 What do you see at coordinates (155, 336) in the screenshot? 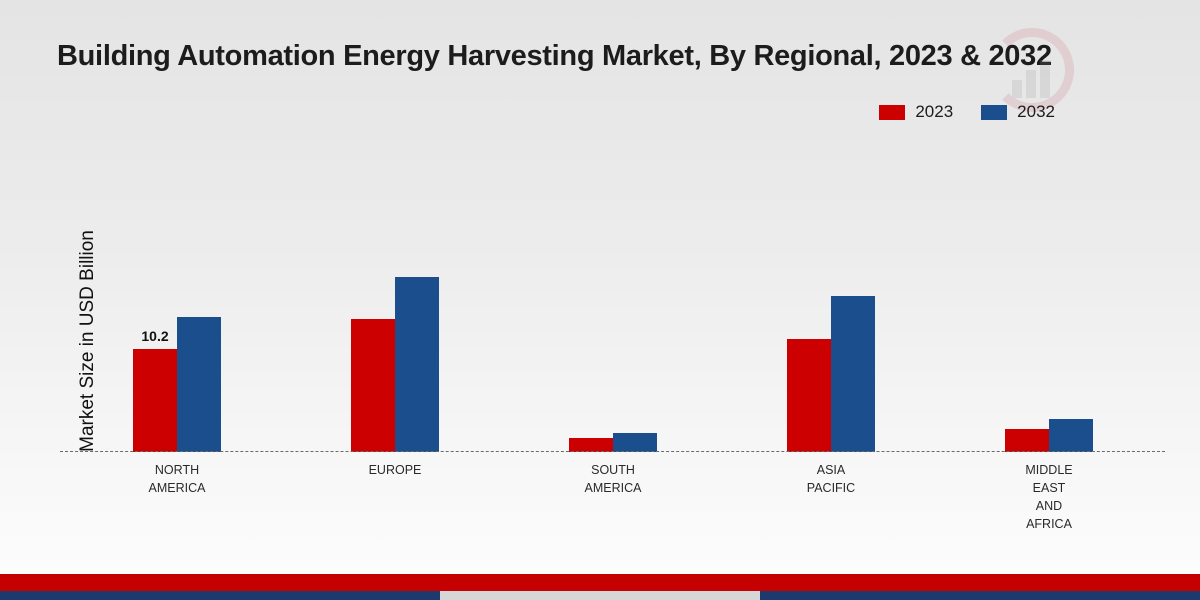
I see `bar-value-label: 10.2` at bounding box center [155, 336].